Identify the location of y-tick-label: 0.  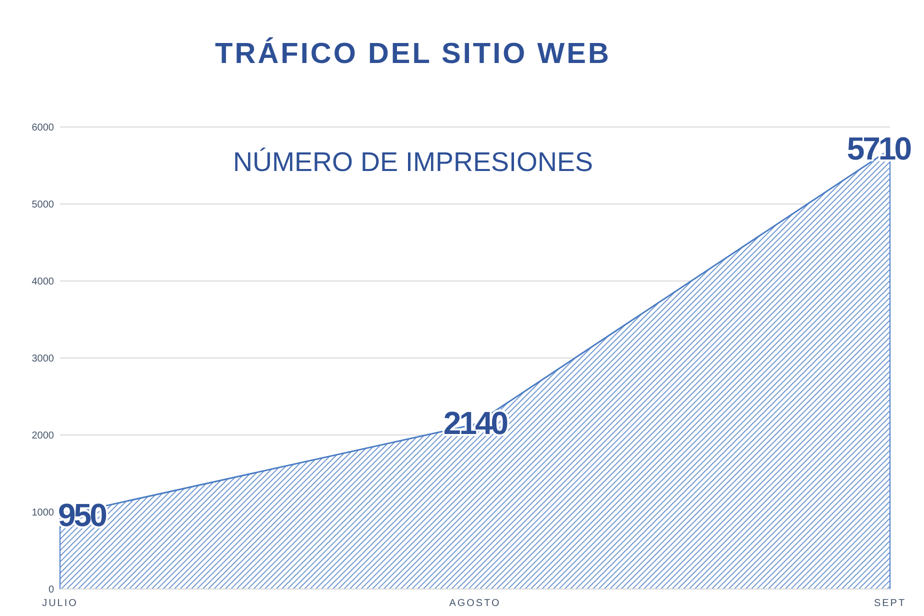
(51, 590).